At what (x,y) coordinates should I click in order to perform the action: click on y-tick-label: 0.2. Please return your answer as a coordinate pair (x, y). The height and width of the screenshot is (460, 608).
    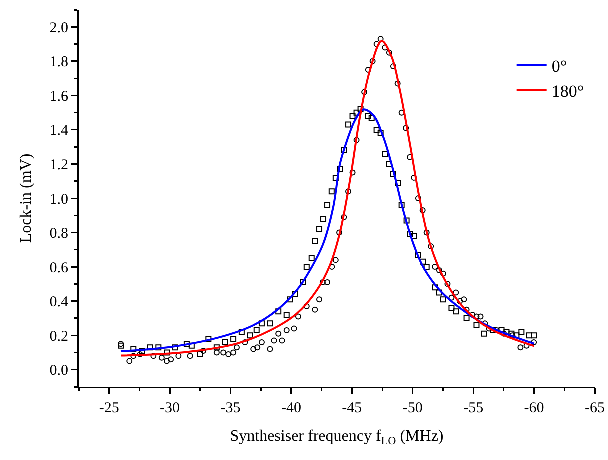
    Looking at the image, I should click on (59, 336).